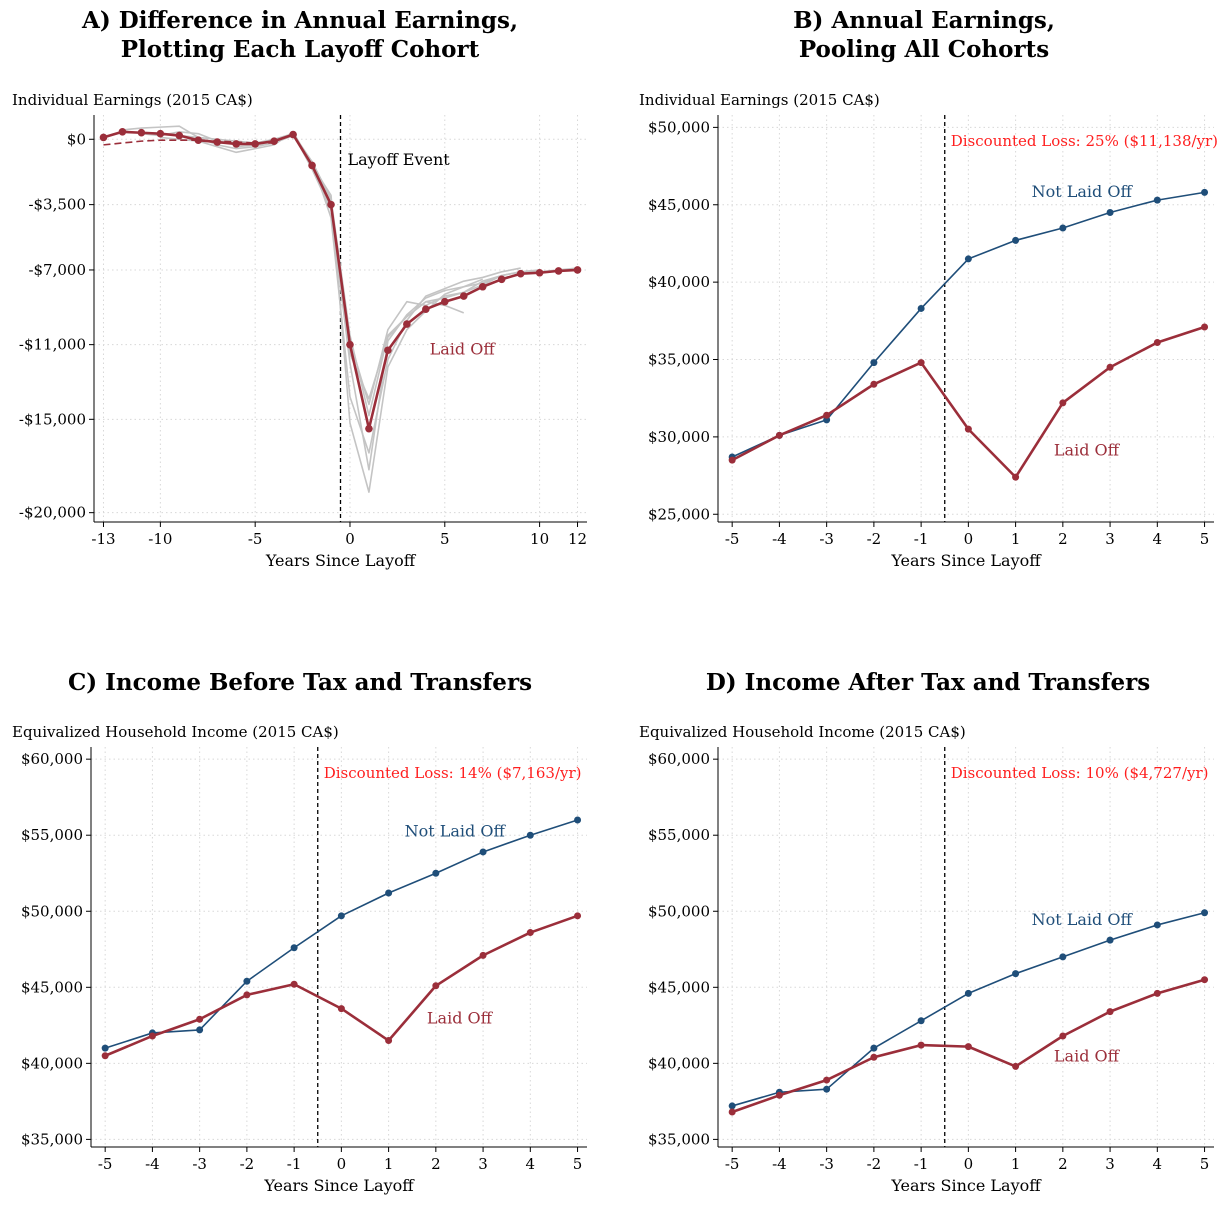 Image resolution: width=1229 pixels, height=1211 pixels. What do you see at coordinates (1016, 1164) in the screenshot?
I see `panel-d-x-tick-label: 1` at bounding box center [1016, 1164].